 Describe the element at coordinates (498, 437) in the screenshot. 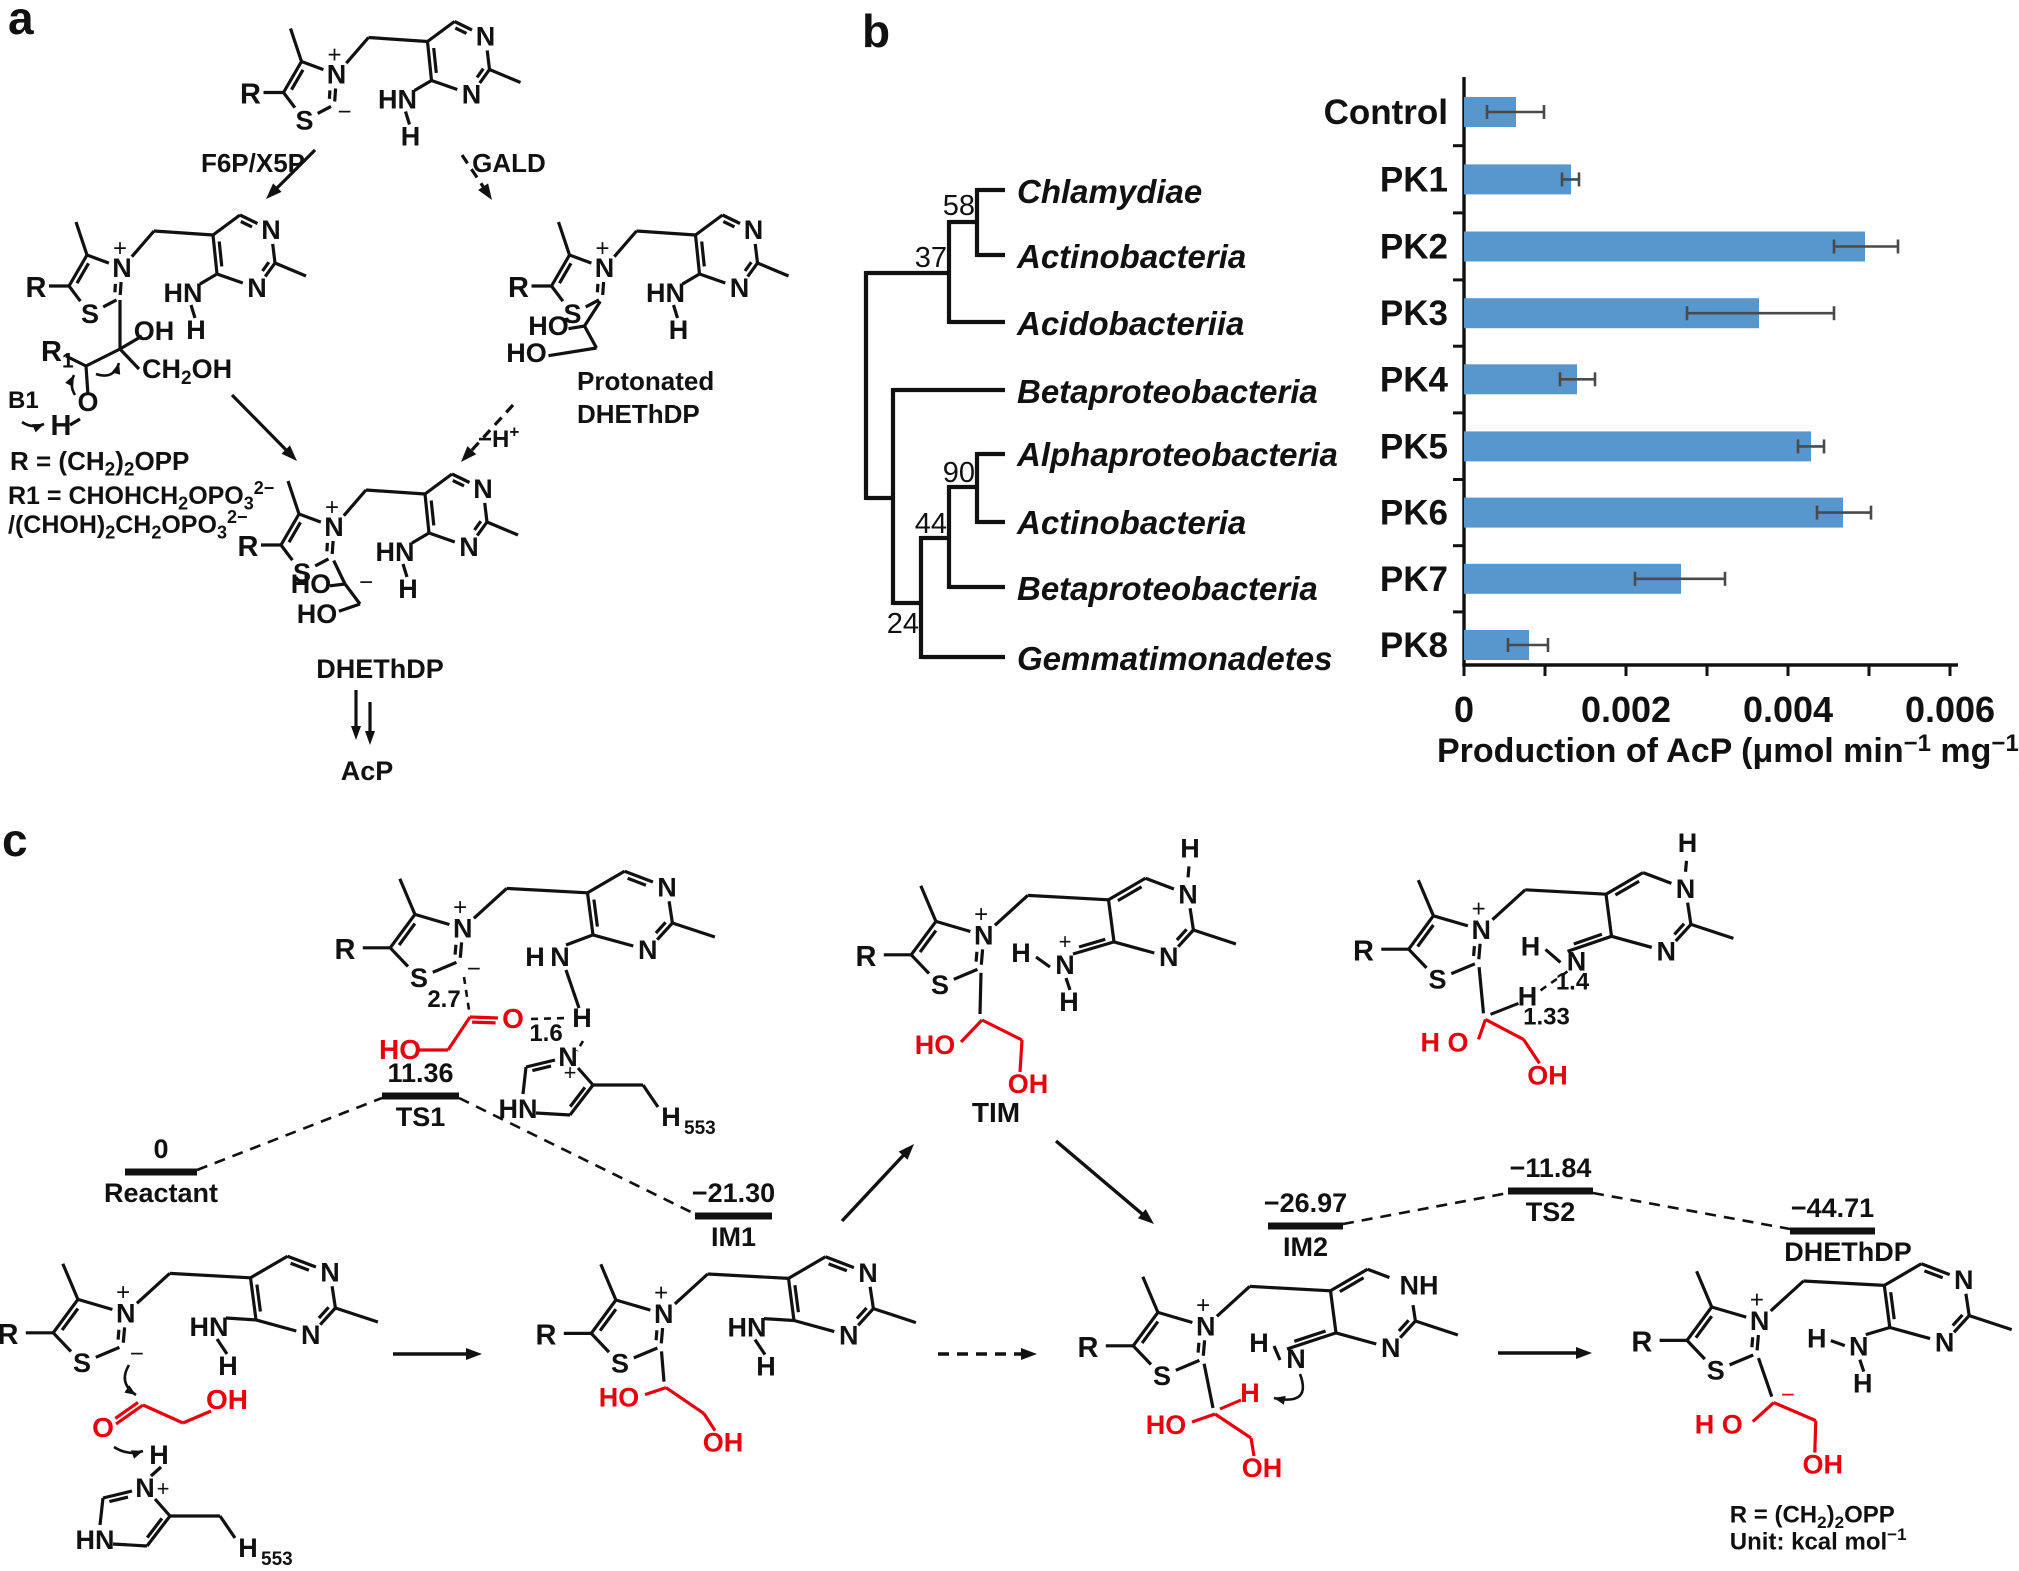

I see `svg-text: −H+` at that location.